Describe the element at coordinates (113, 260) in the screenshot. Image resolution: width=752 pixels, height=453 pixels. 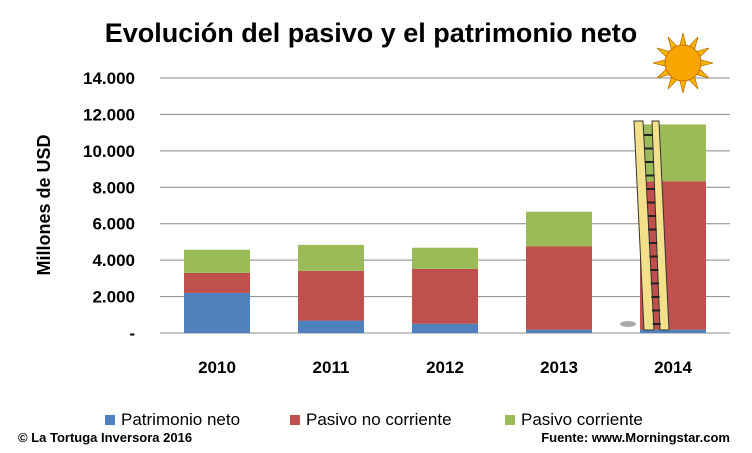
I see `y-tick-label: 4.000` at that location.